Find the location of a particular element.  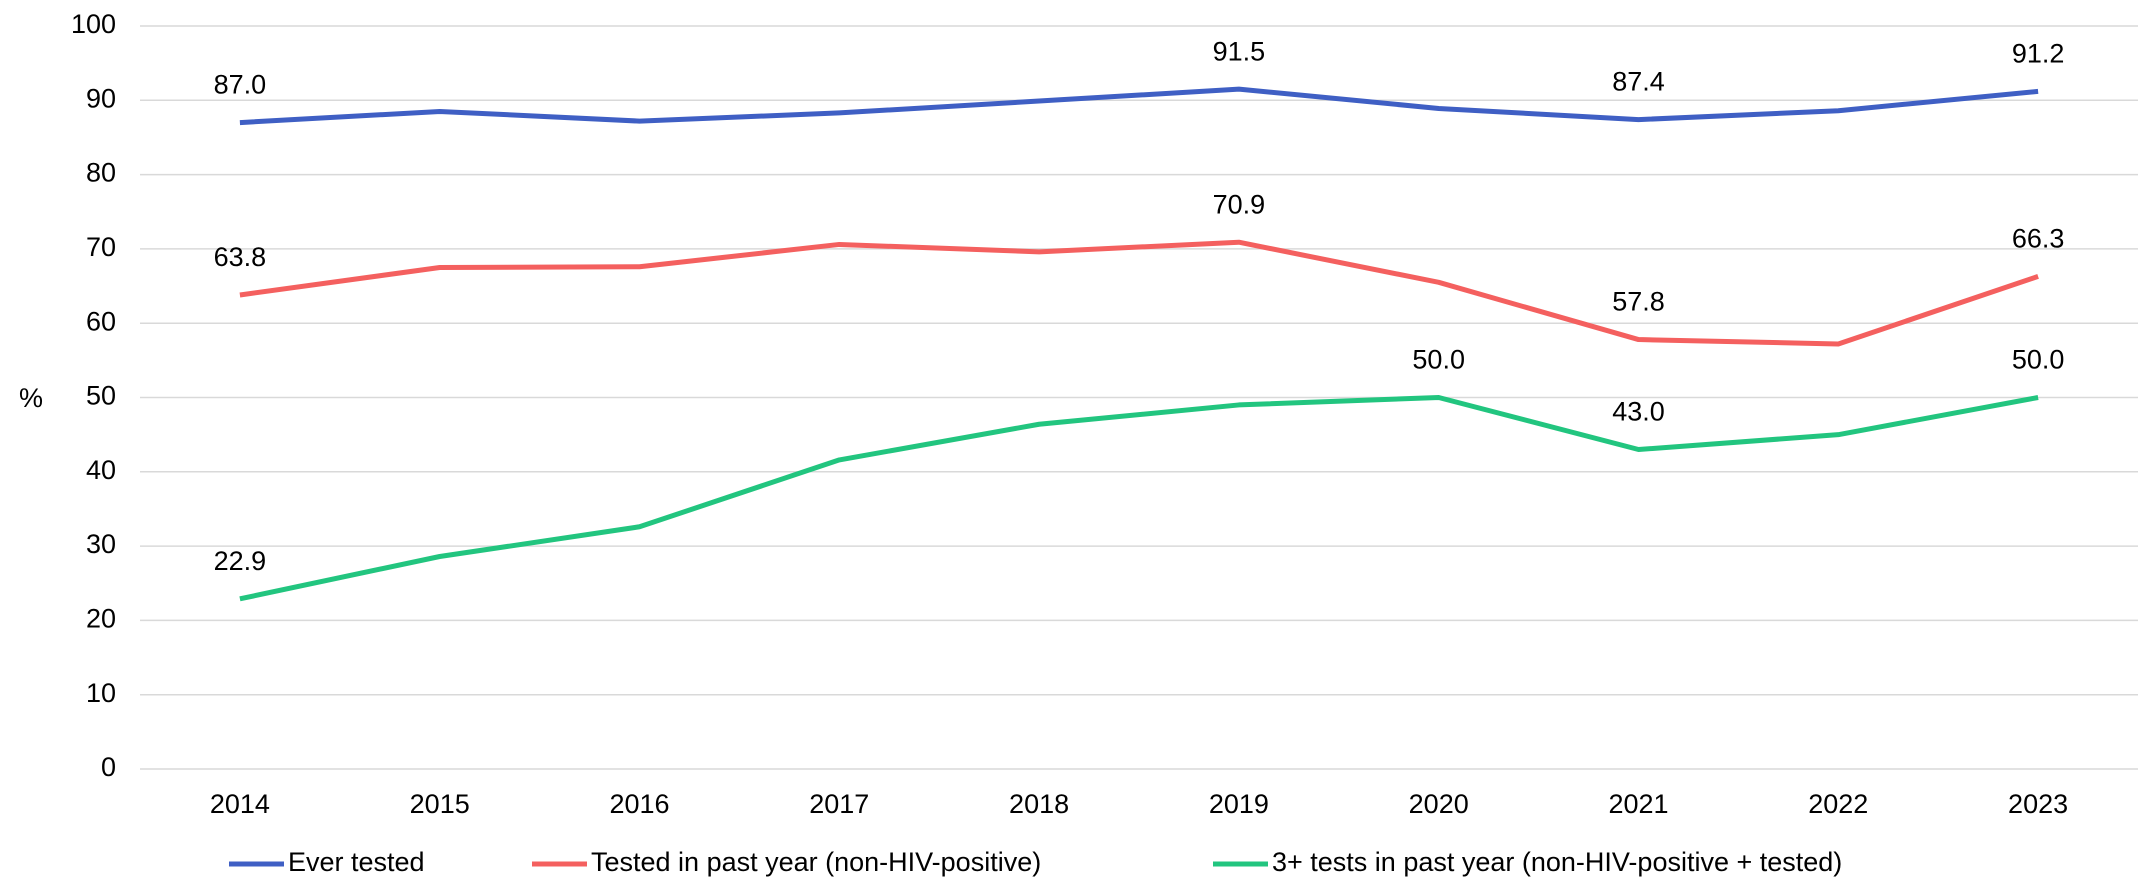

x-tick-label: 2014 is located at coordinates (240, 804).